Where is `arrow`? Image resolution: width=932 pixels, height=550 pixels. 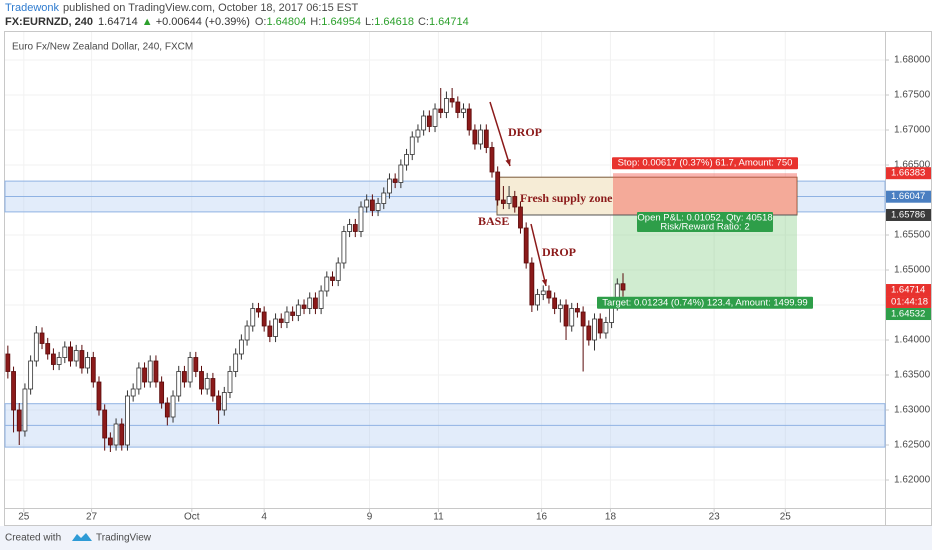
arrow is located at coordinates (500, 134).